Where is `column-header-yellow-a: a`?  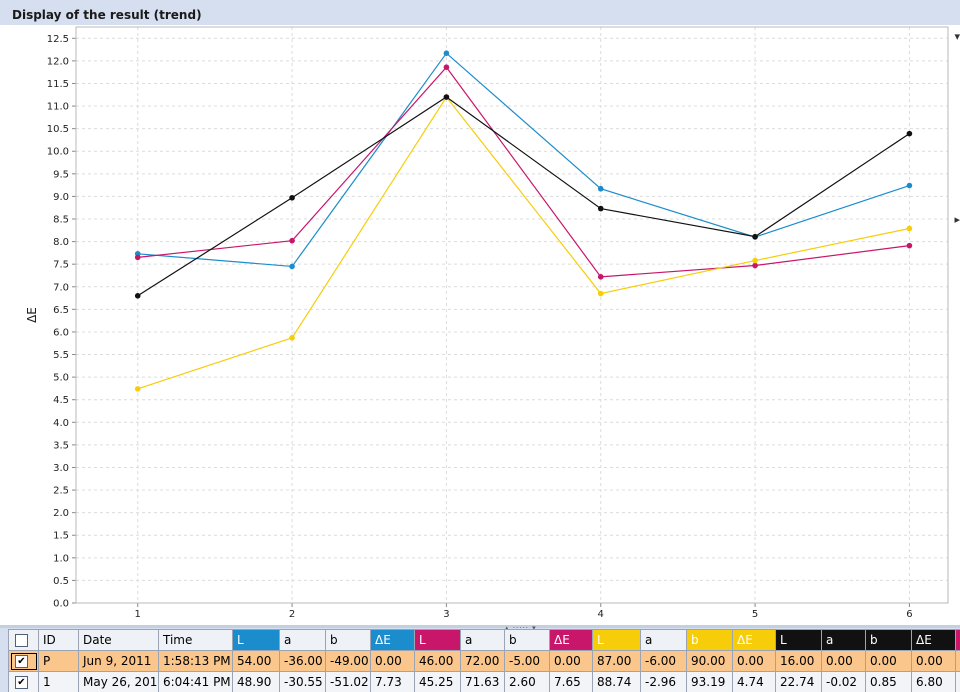 column-header-yellow-a: a is located at coordinates (663, 640).